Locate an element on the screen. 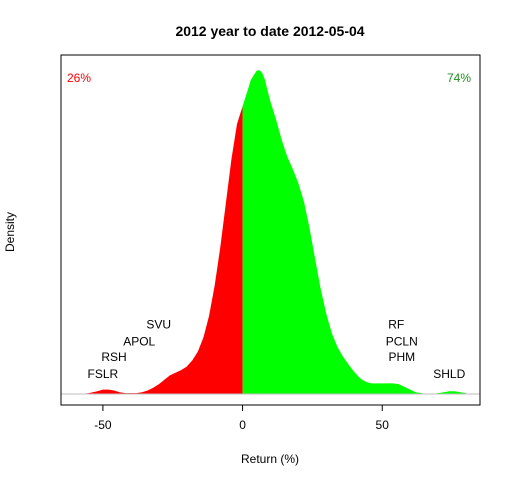  ticker-label: PCLN is located at coordinates (402, 341).